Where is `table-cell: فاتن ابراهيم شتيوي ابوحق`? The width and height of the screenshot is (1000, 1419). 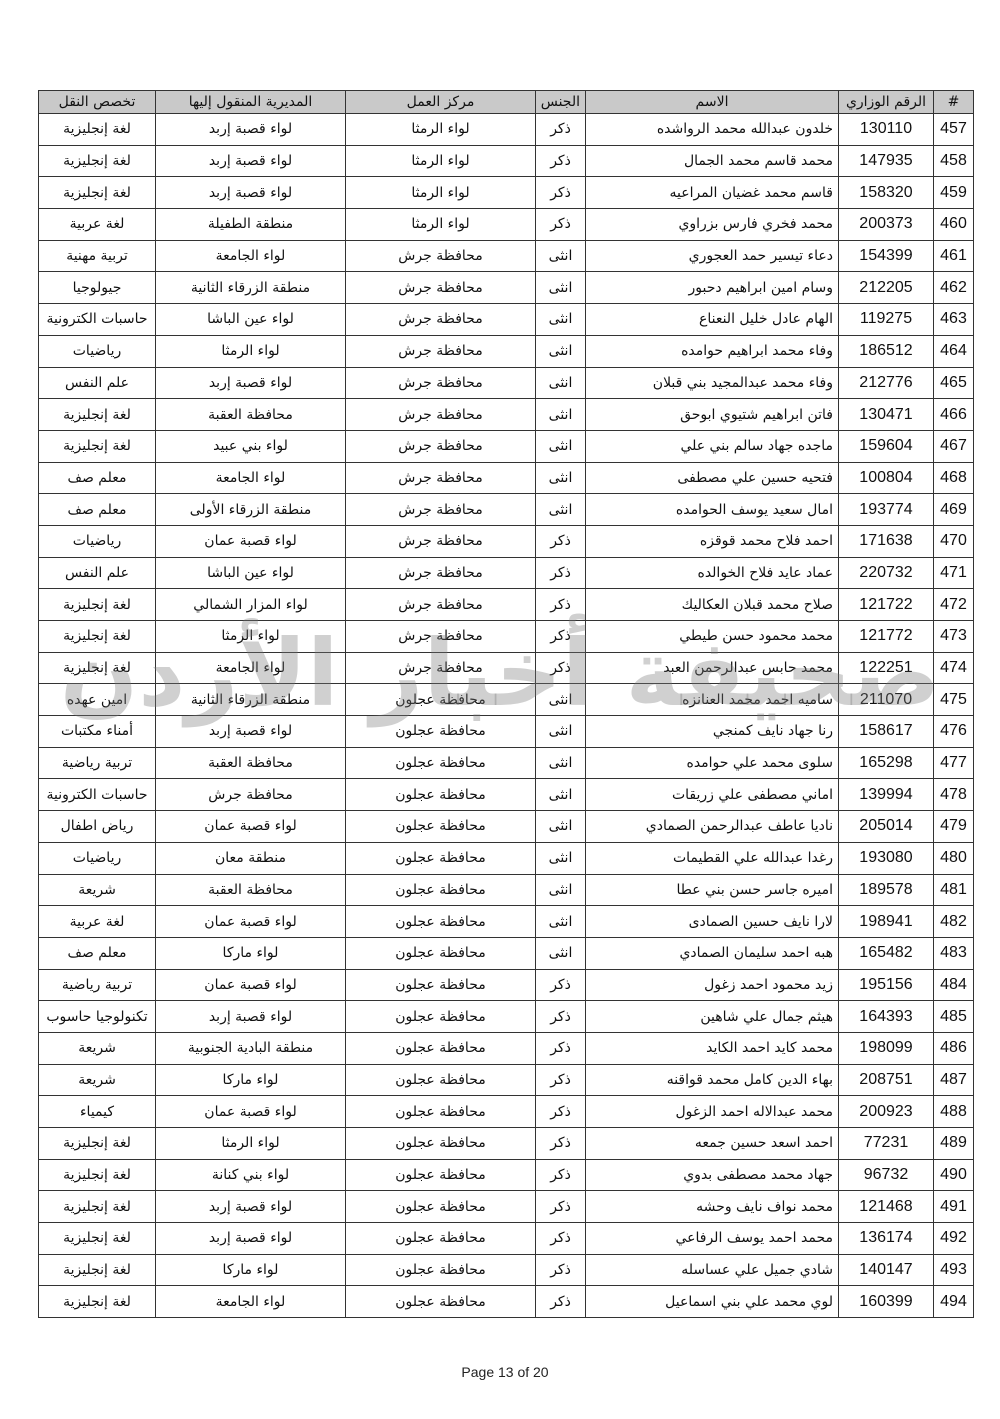
table-cell: فاتن ابراهيم شتيوي ابوحق is located at coordinates (712, 414).